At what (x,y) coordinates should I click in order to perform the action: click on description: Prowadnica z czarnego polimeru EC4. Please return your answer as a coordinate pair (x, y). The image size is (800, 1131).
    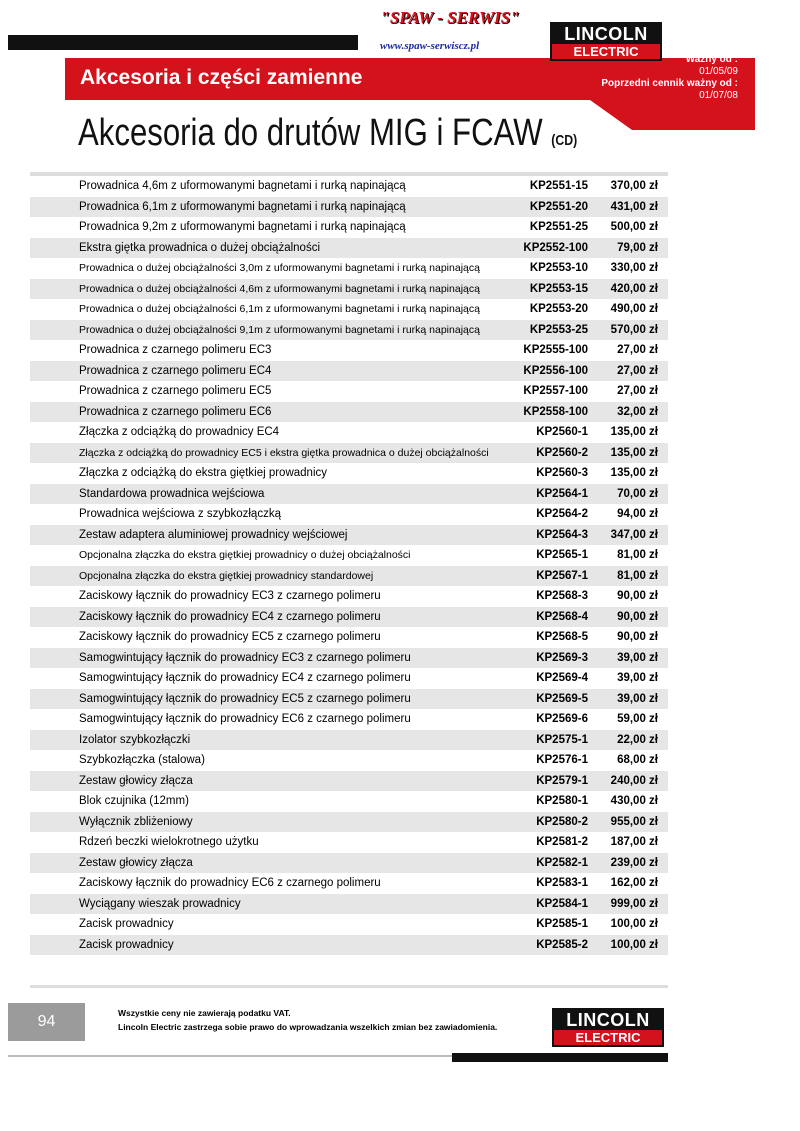
    Looking at the image, I should click on (175, 370).